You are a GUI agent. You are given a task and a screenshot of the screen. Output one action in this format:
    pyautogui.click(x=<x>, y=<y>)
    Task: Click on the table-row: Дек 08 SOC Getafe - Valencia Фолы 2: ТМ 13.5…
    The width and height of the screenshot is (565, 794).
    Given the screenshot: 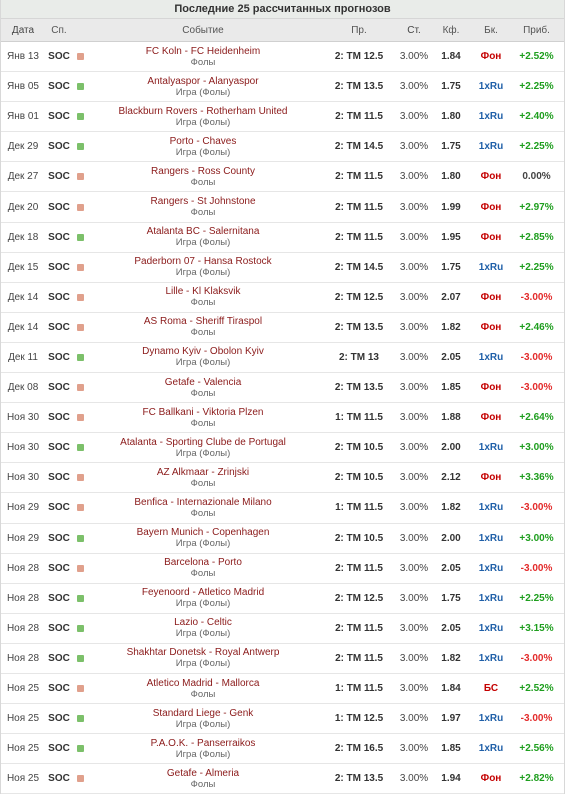 What is the action you would take?
    pyautogui.click(x=282, y=388)
    